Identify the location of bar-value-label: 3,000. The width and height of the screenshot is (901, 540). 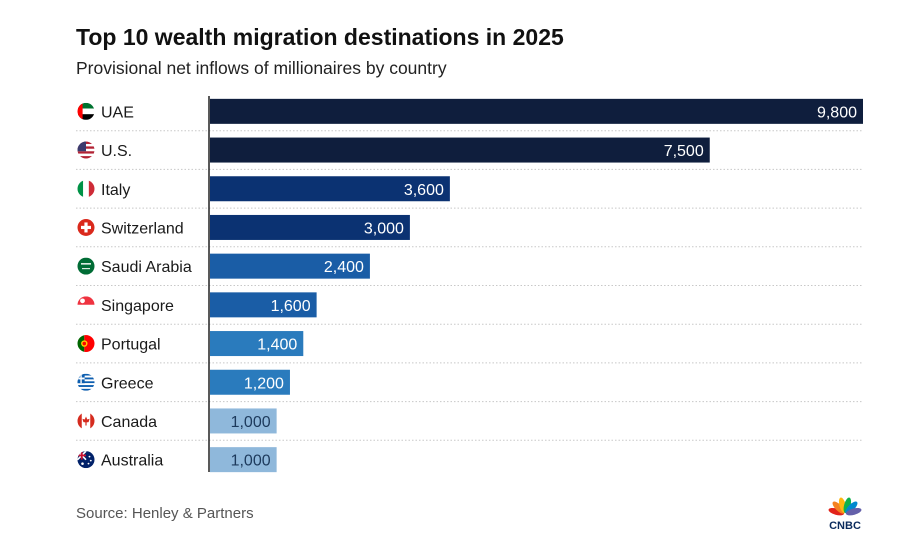
(384, 228).